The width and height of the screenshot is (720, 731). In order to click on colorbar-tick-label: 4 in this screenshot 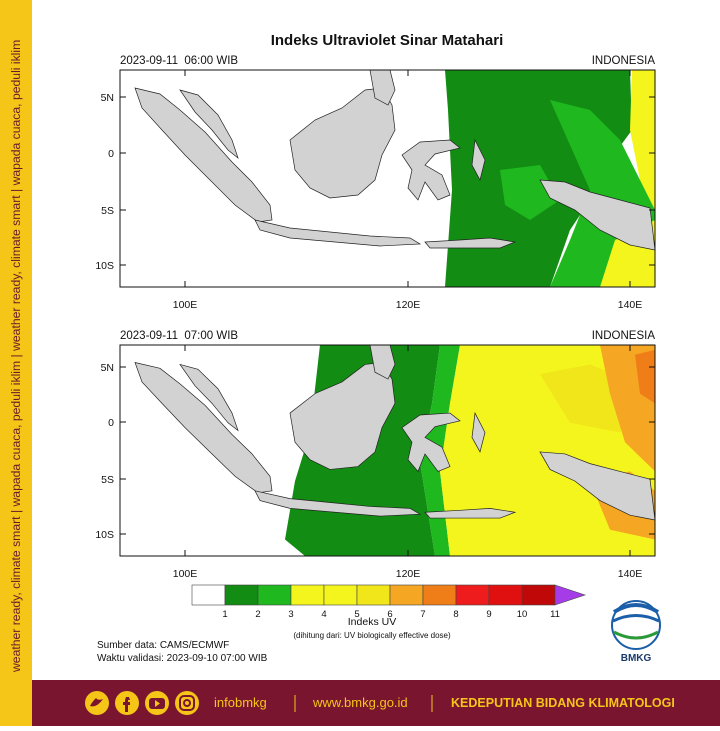, I will do `click(323, 614)`.